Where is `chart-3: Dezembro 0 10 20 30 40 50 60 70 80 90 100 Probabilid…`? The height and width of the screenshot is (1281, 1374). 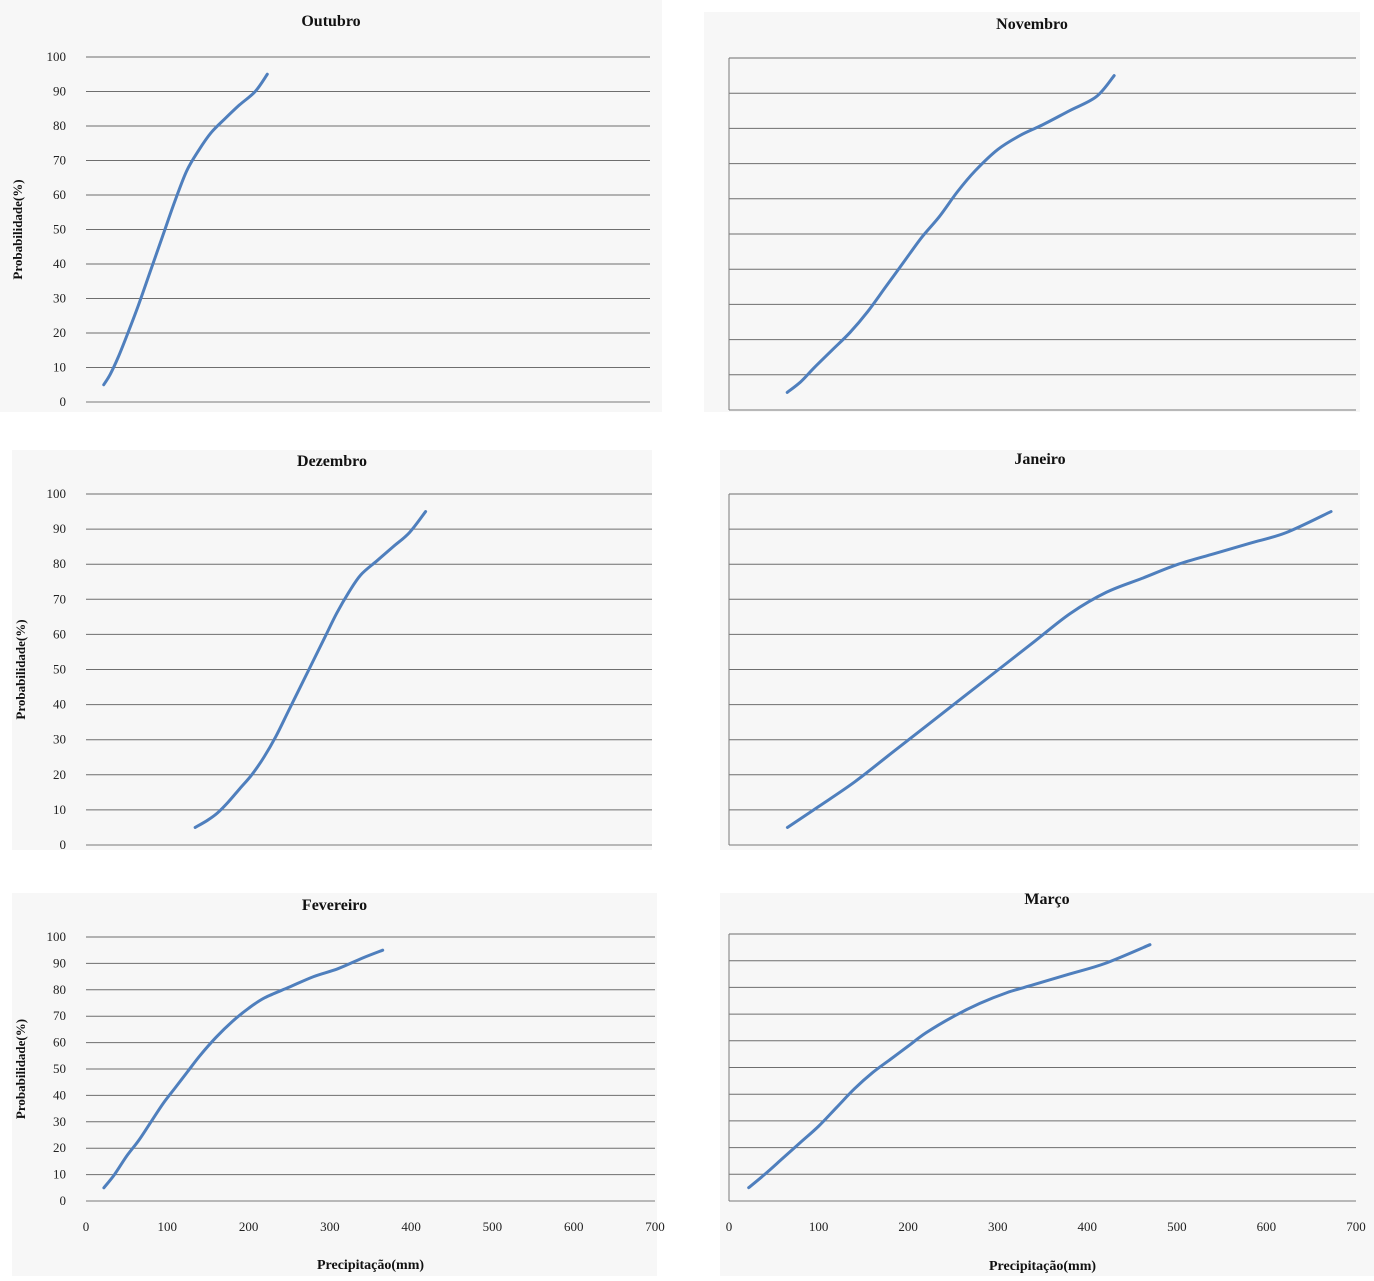
chart-3: Dezembro 0 10 20 30 40 50 60 70 80 90 100 Probabilid… is located at coordinates (332, 651).